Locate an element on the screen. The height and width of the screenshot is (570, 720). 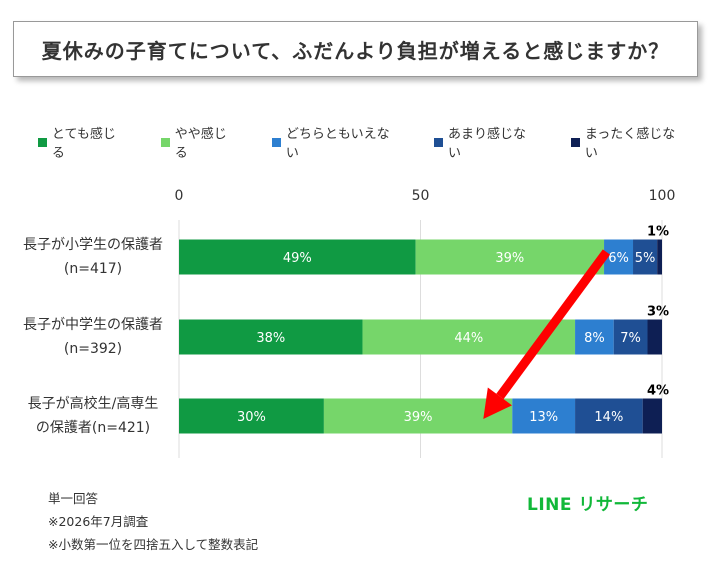
legend-label: あまり感じない is located at coordinates (487, 144).